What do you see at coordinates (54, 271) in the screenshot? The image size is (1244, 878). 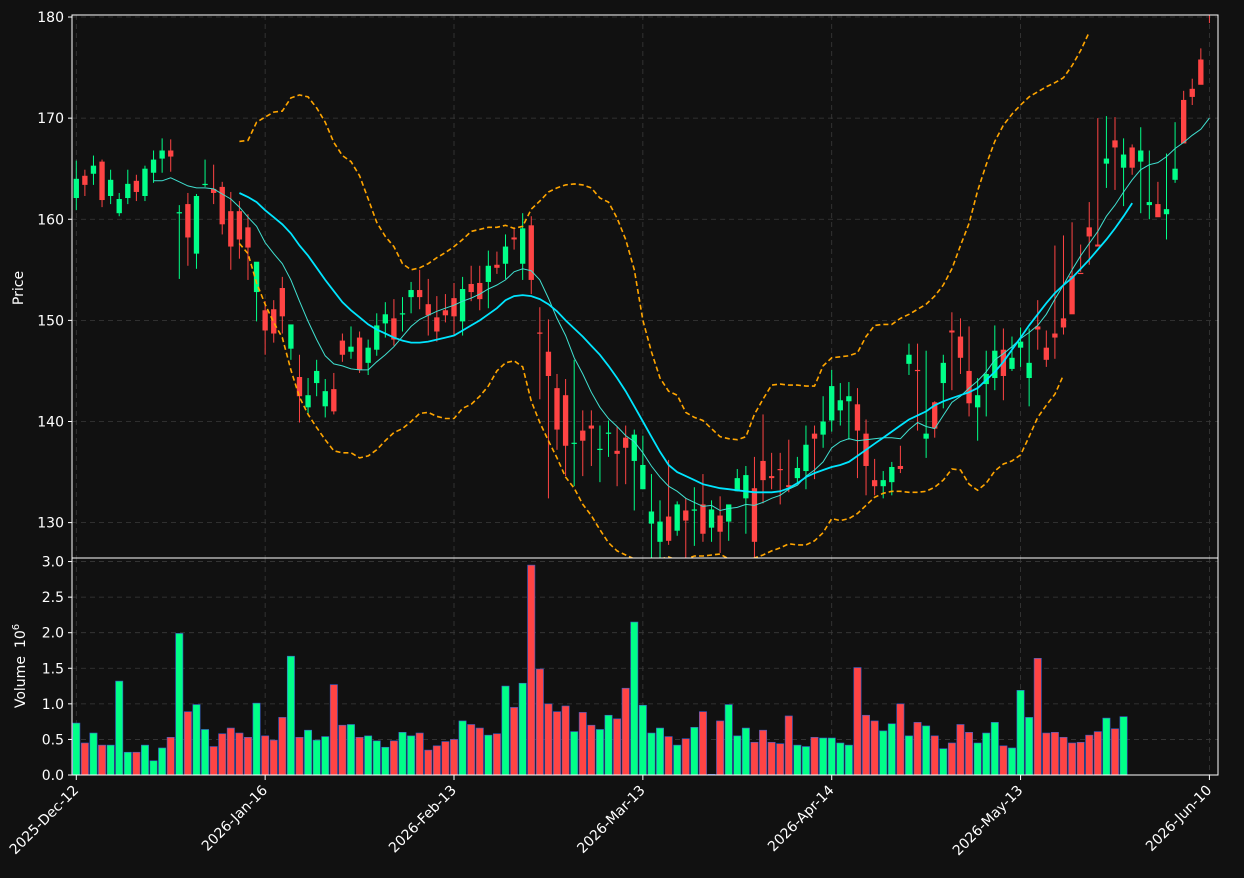 I see `price-y-axis: 130 140 150 160 170 180` at bounding box center [54, 271].